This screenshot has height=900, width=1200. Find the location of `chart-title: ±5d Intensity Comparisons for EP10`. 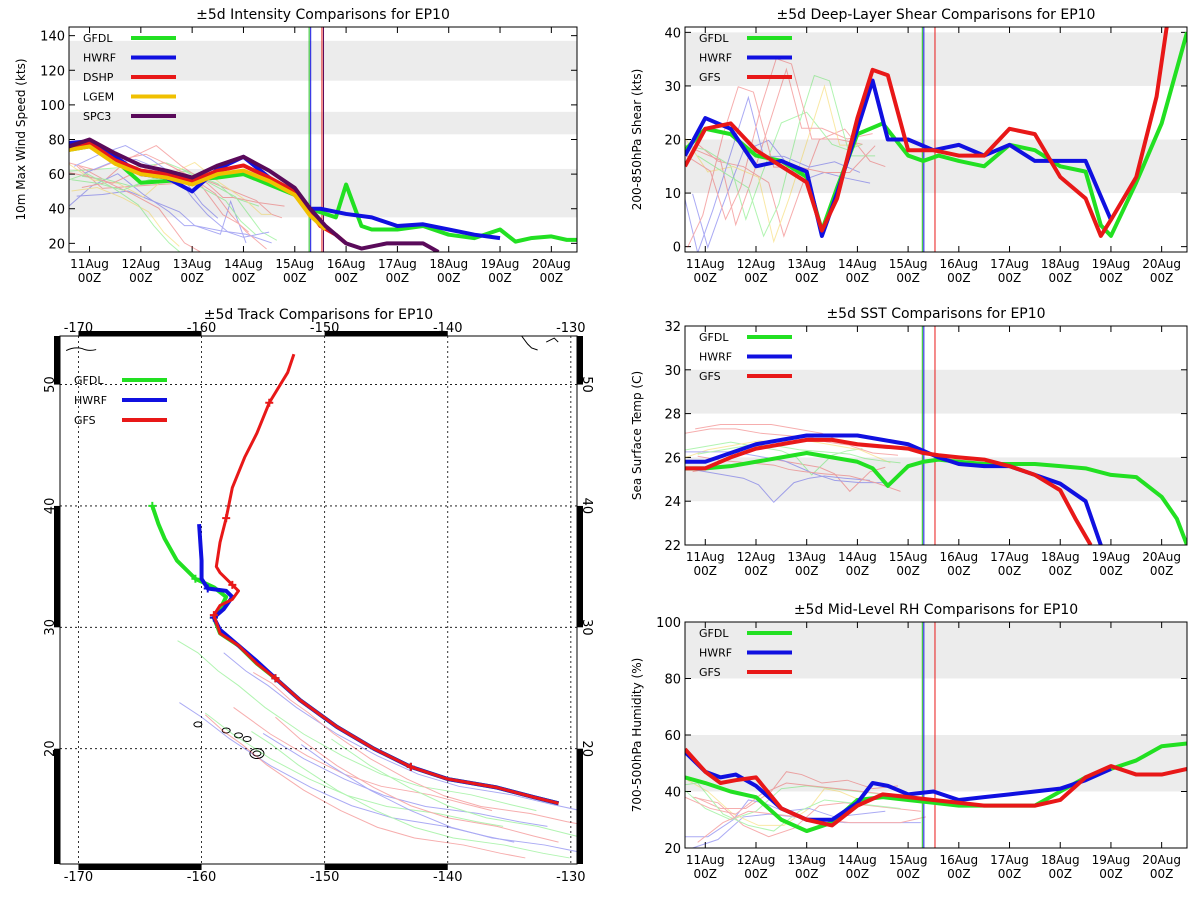

chart-title: ±5d Intensity Comparisons for EP10 is located at coordinates (323, 15).